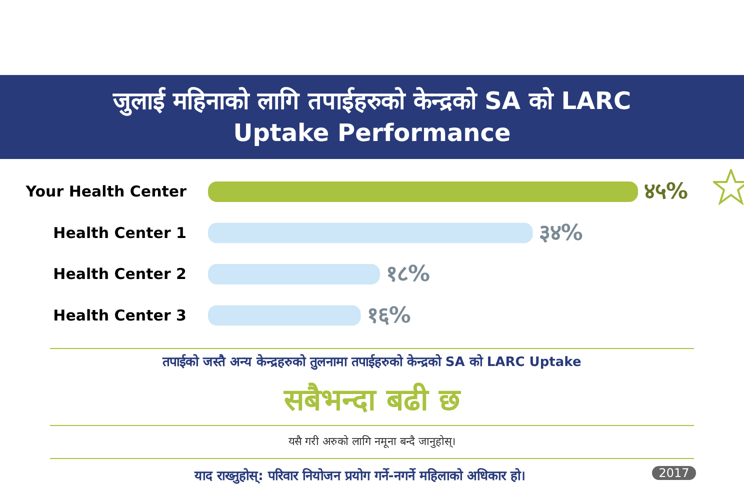 This screenshot has width=744, height=489. Describe the element at coordinates (371, 361) in the screenshot. I see `text: तपाईको जस्तै अन्य केन्द्रहरुको तुलनामा तपाईहरुको केन्द्रको SA को LARC Uptake` at that location.